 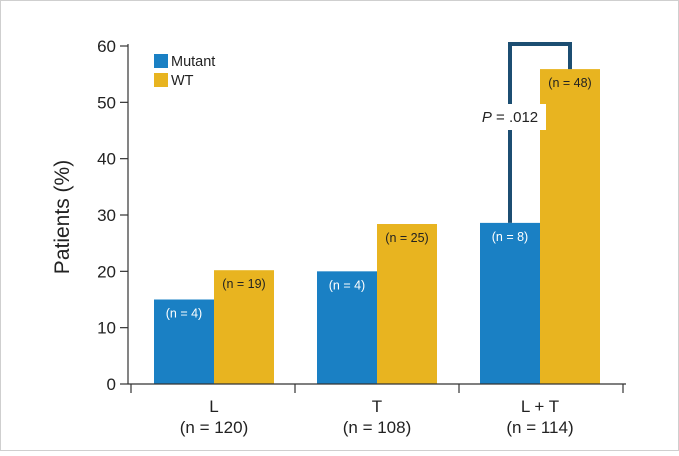 I want to click on legend-swatch-mutant, so click(x=161, y=61).